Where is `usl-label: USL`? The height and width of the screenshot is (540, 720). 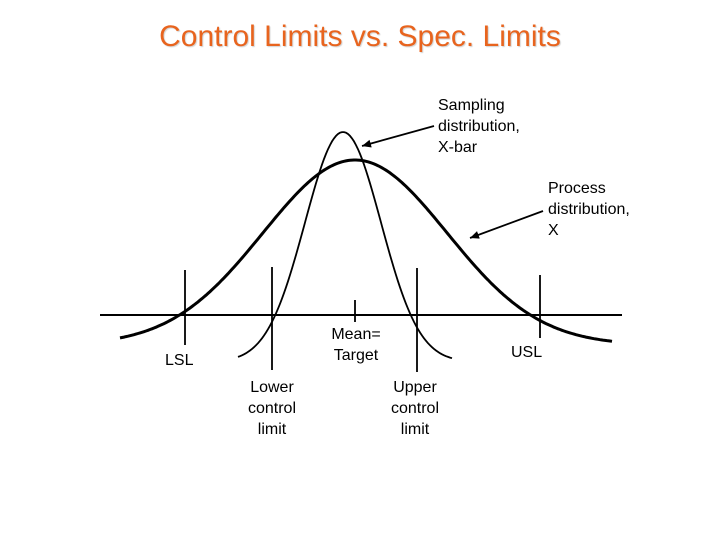
usl-label: USL is located at coordinates (527, 352).